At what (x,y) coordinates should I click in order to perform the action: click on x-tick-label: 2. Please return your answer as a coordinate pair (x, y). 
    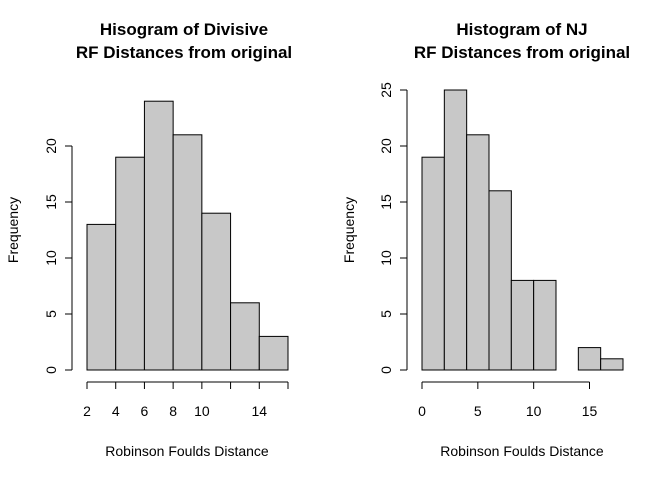
    Looking at the image, I should click on (87, 411).